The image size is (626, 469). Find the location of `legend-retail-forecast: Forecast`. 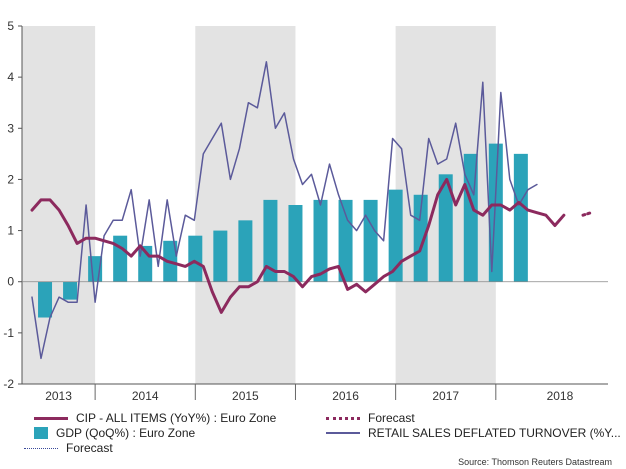

legend-retail-forecast: Forecast is located at coordinates (68, 448).